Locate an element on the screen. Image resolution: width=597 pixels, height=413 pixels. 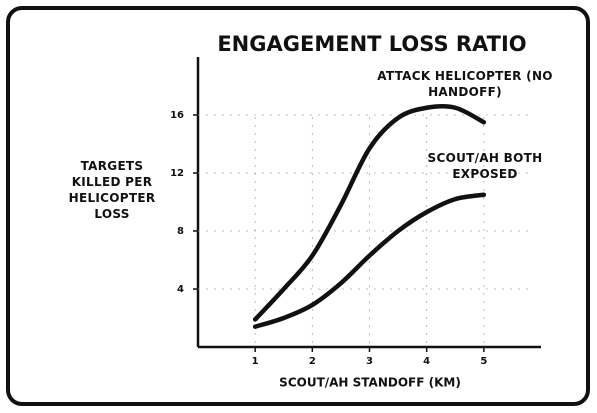
chart-title: ENGAGEMENT LOSS RATIO is located at coordinates (371, 44).